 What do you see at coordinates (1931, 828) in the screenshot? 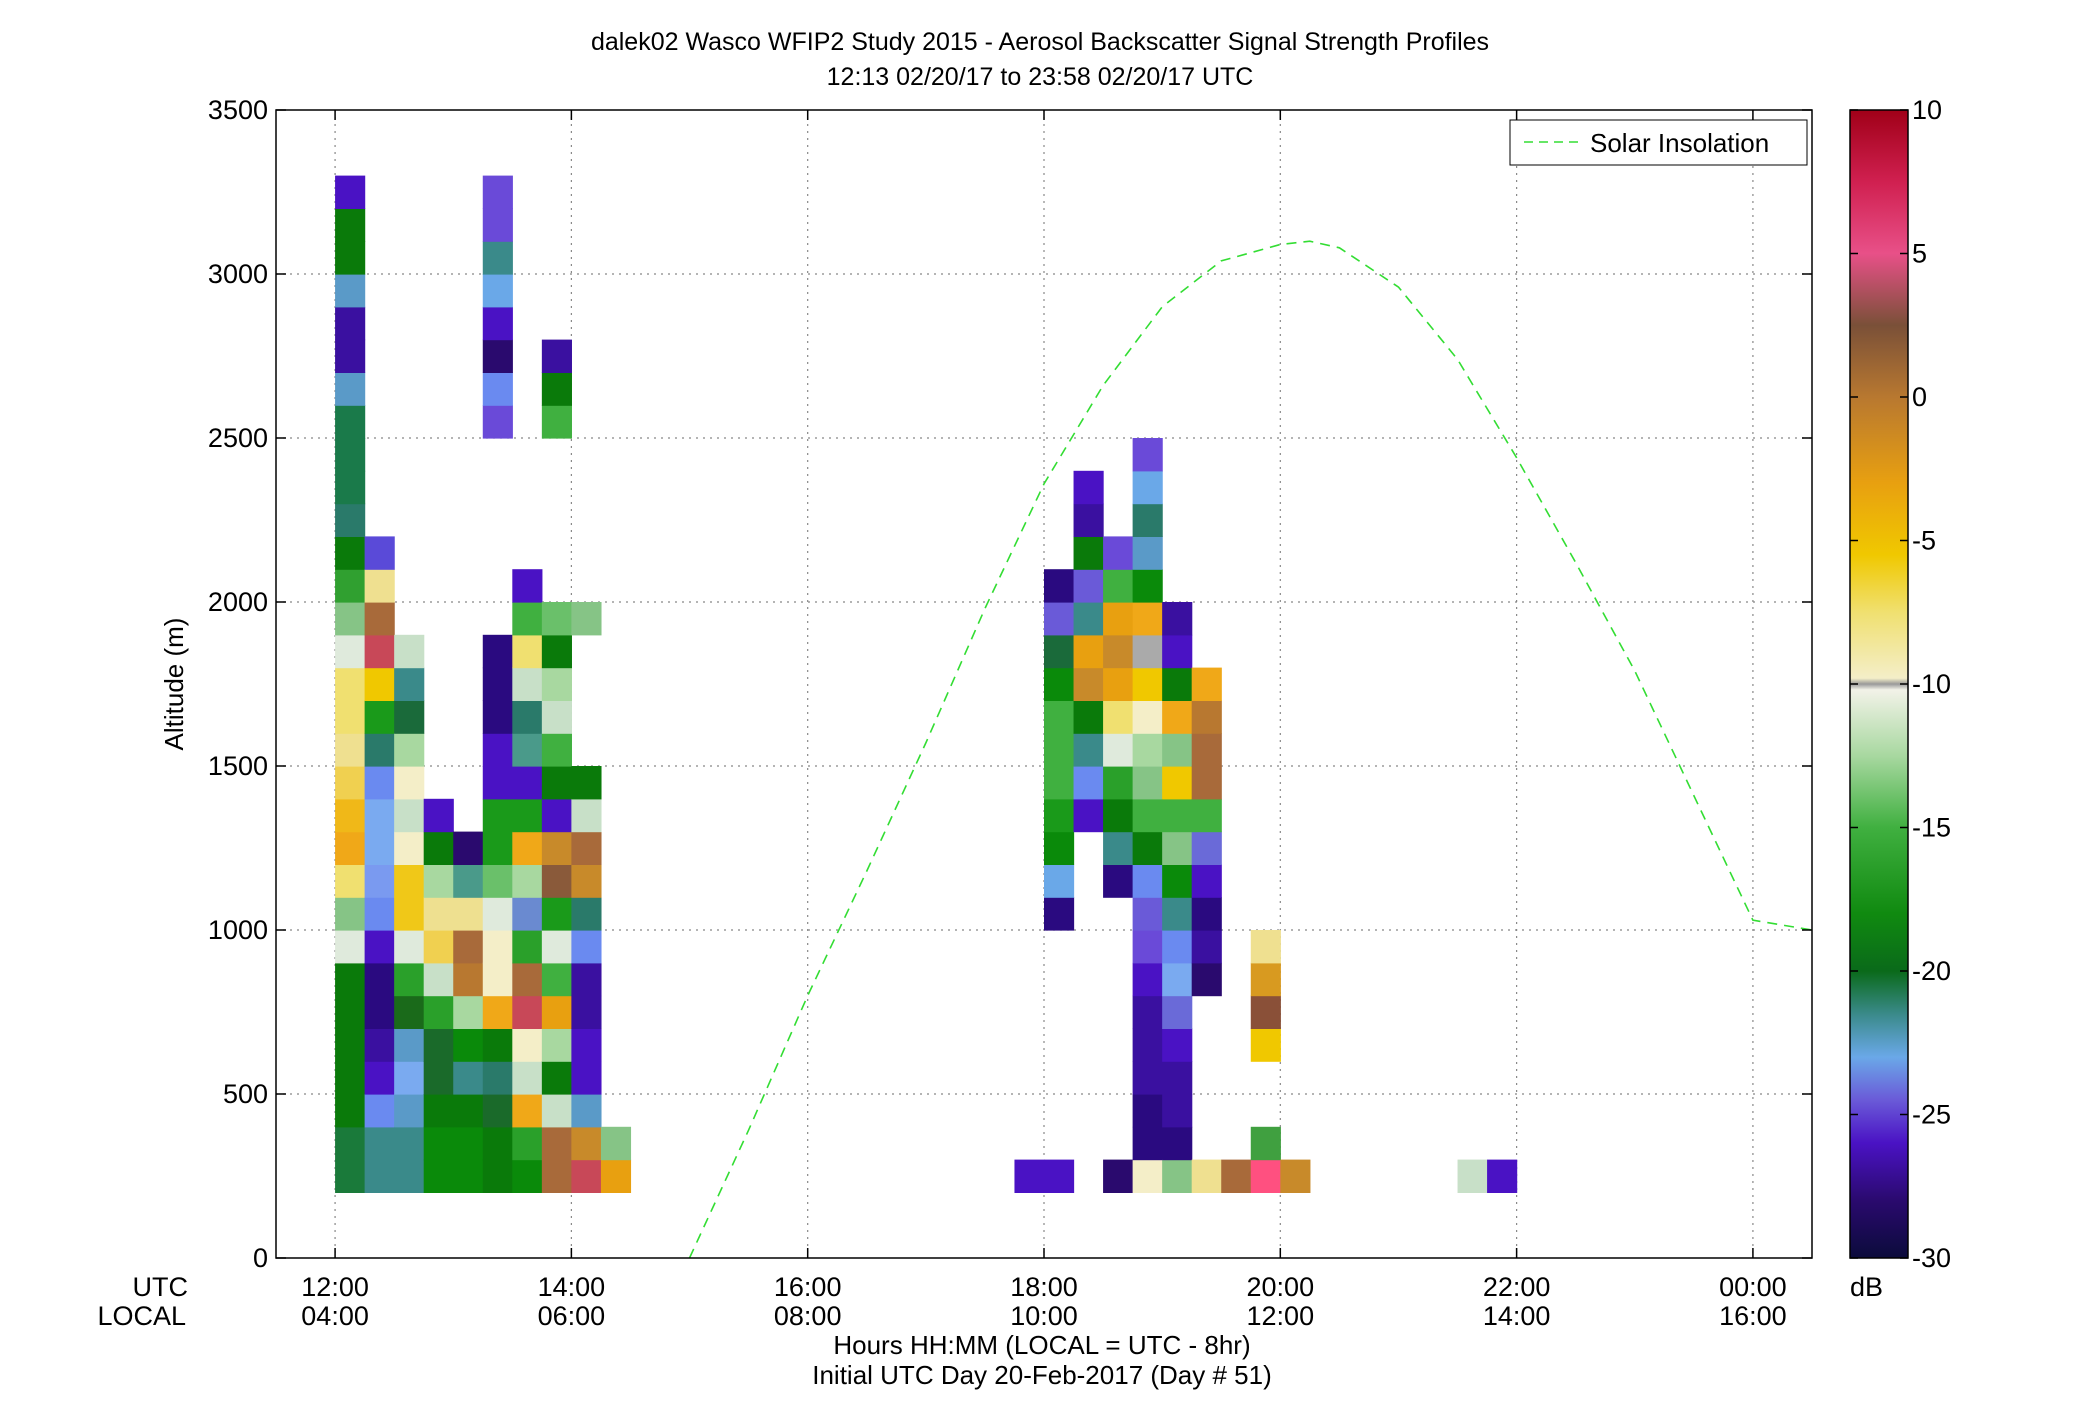
I see `colorbar-tick-label: -15` at bounding box center [1931, 828].